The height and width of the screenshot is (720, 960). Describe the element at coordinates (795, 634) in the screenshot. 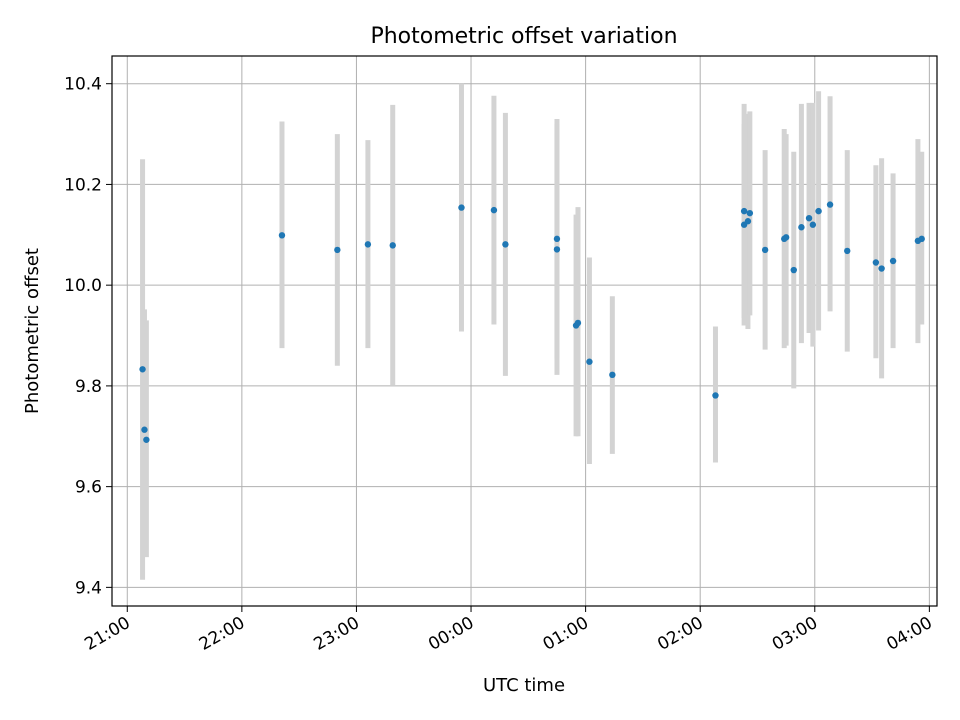

I see `x-tick-label: 03:00` at that location.